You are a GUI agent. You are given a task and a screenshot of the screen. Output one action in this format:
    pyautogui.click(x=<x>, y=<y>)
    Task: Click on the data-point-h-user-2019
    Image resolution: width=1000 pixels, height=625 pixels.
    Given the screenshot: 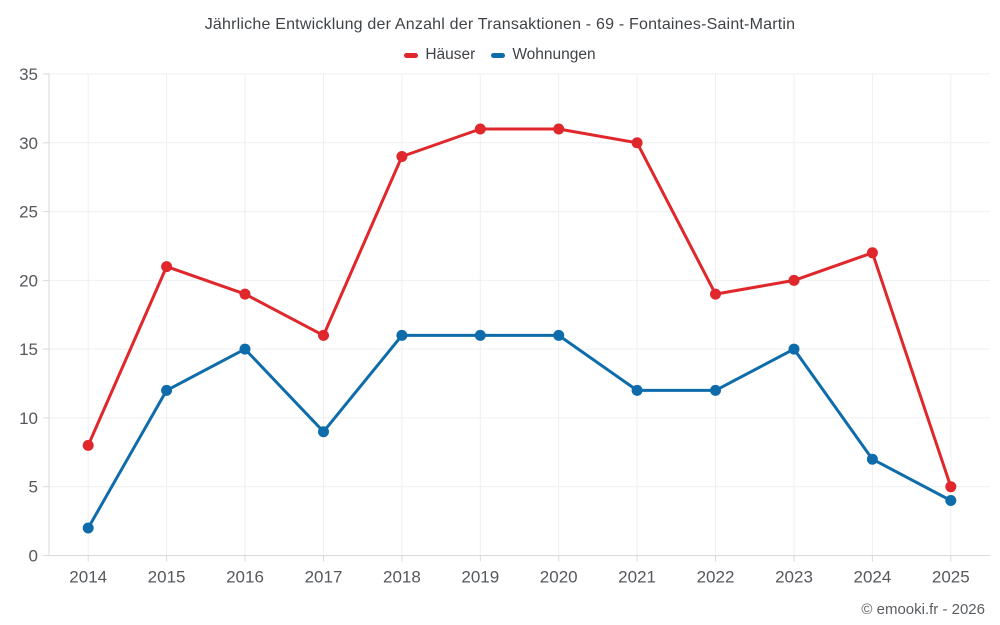 What is the action you would take?
    pyautogui.click(x=480, y=129)
    